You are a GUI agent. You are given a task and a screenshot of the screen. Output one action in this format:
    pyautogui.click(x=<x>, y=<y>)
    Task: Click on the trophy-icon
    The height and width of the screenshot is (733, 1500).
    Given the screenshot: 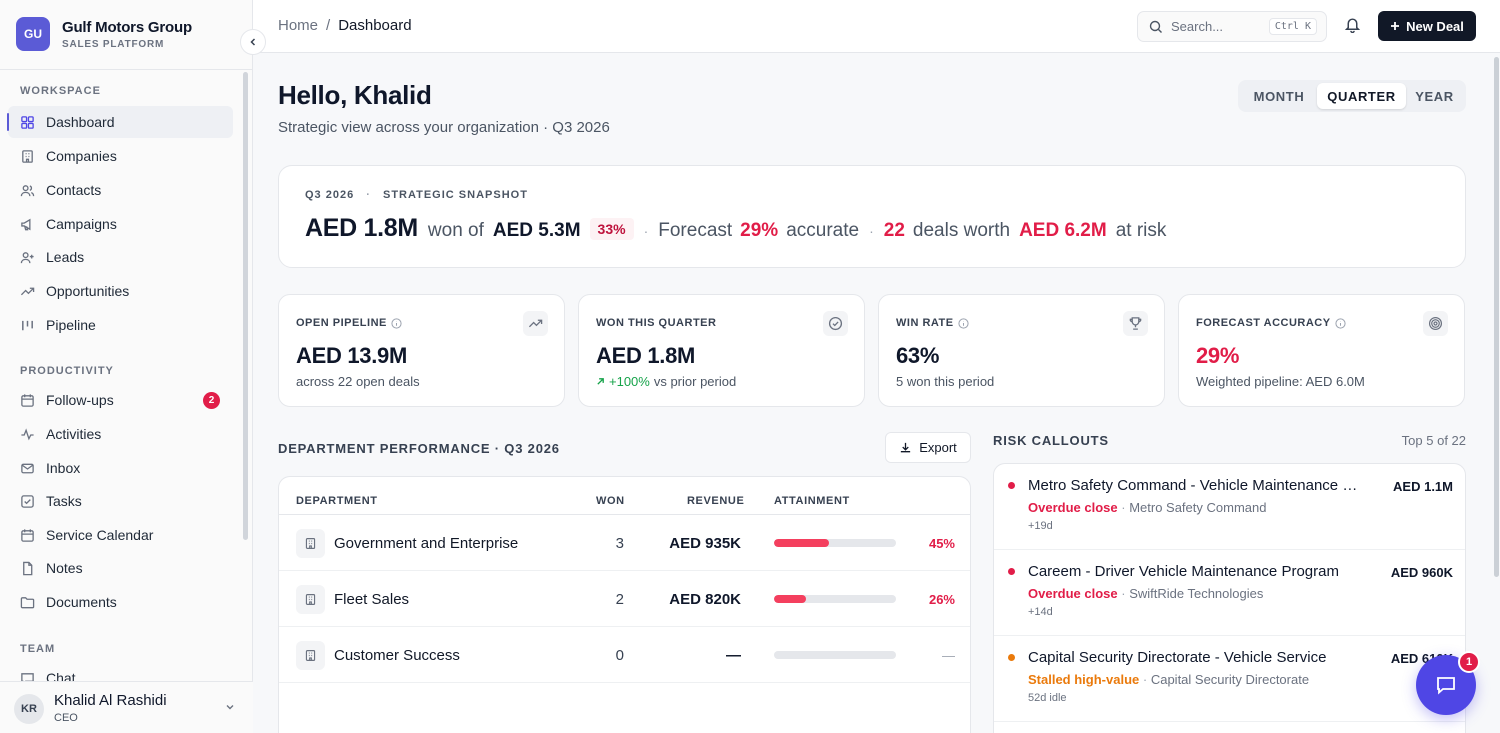 What is the action you would take?
    pyautogui.click(x=1135, y=323)
    